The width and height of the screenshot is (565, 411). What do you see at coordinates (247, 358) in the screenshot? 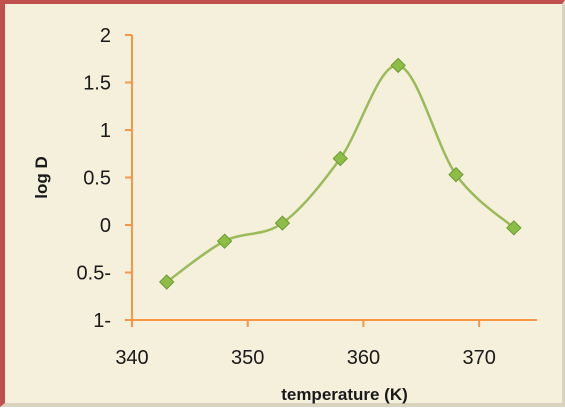
I see `x-tick-label: 350` at bounding box center [247, 358].